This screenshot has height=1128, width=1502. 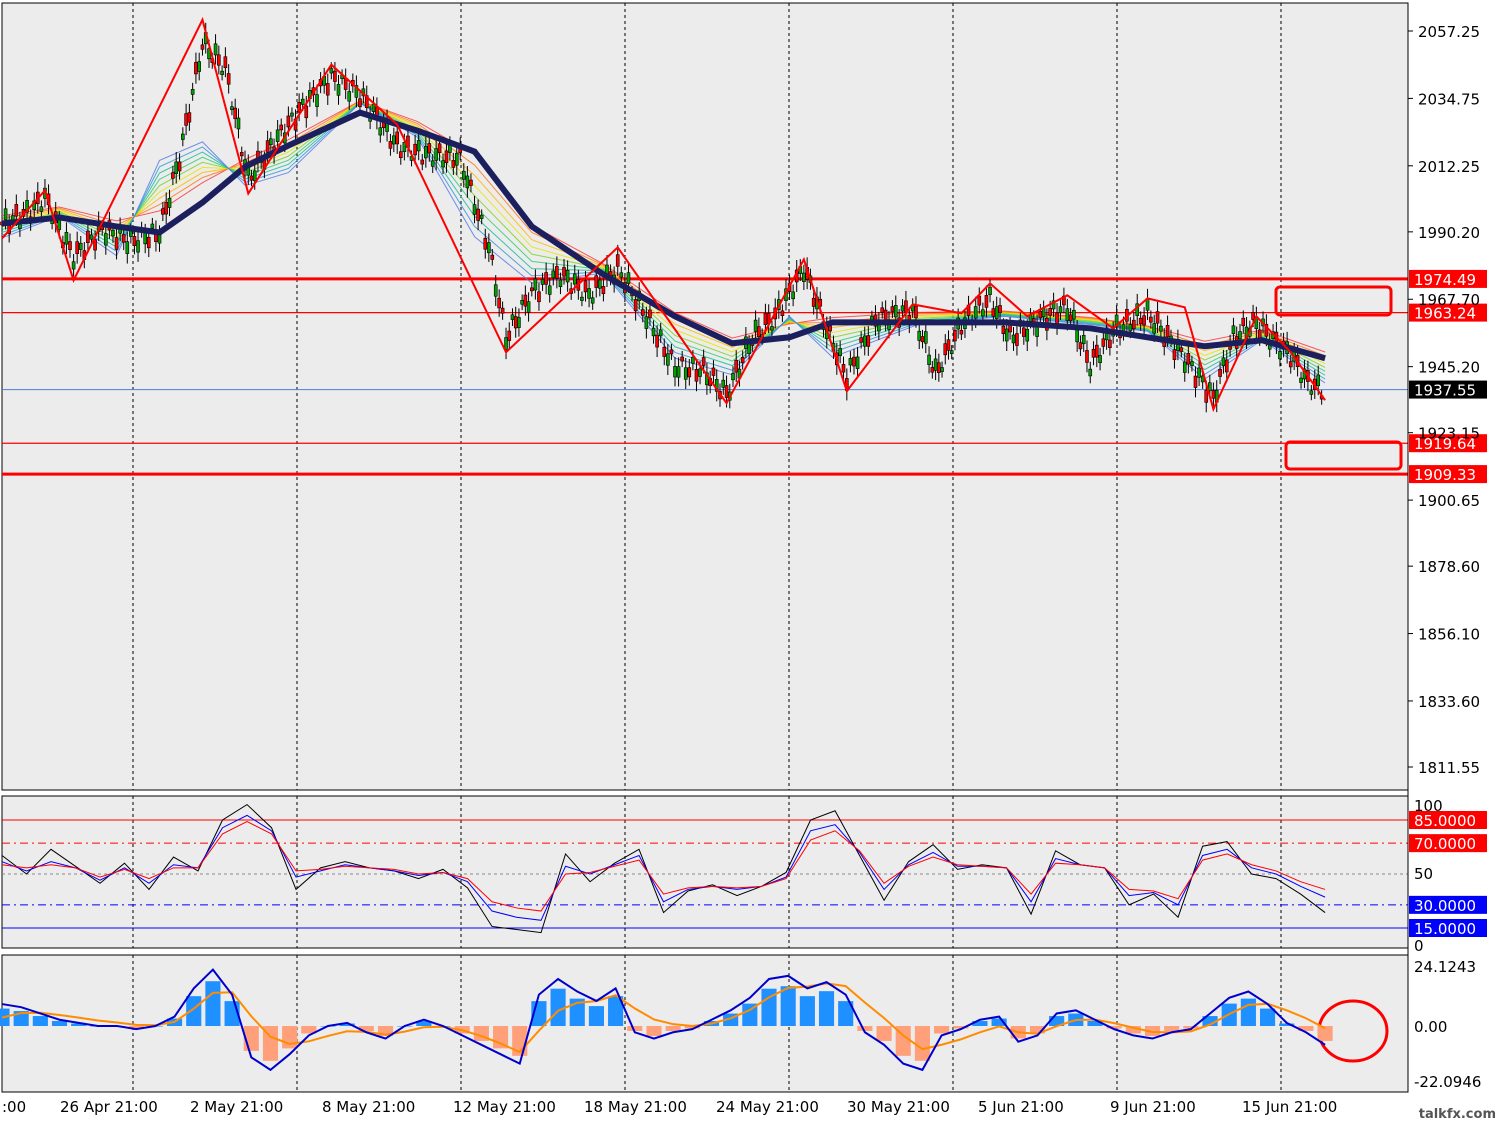 I want to click on stochastic-panel, so click(x=705, y=872).